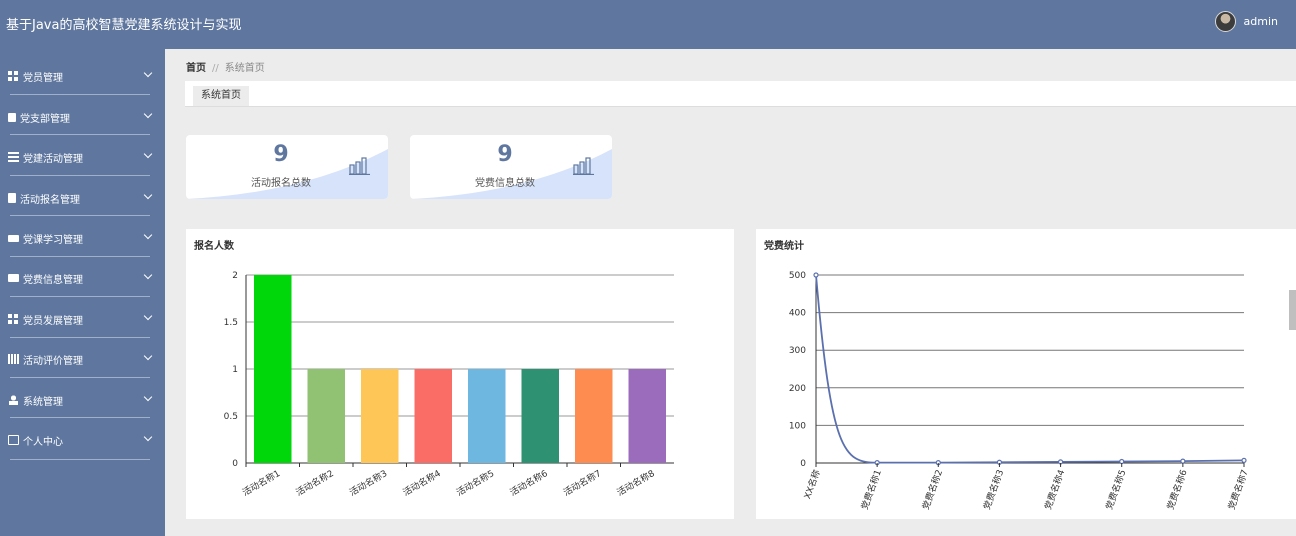 The image size is (1296, 536). Describe the element at coordinates (221, 96) in the screenshot. I see `tab-dashboard: 系统首页` at that location.